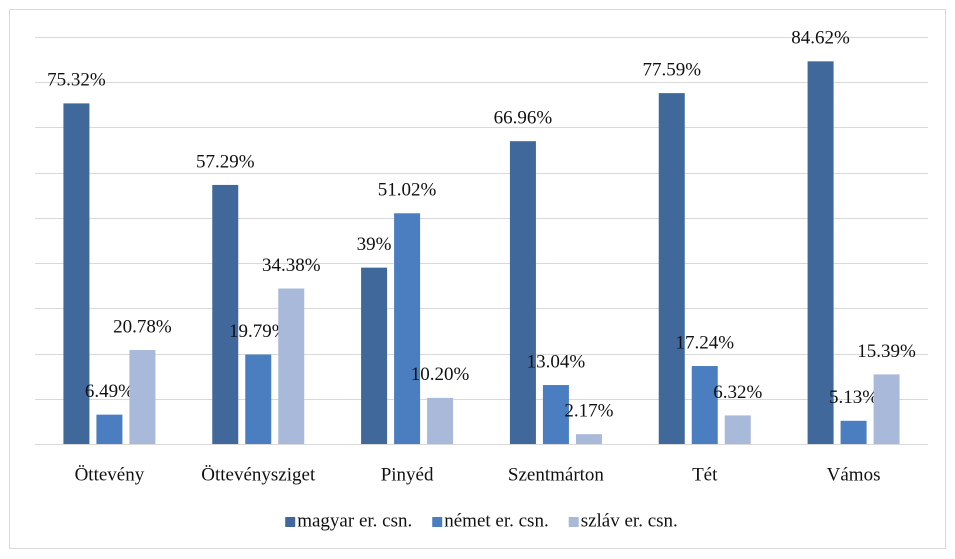 Image resolution: width=955 pixels, height=559 pixels. I want to click on x-tick-label: Szentmárton, so click(556, 474).